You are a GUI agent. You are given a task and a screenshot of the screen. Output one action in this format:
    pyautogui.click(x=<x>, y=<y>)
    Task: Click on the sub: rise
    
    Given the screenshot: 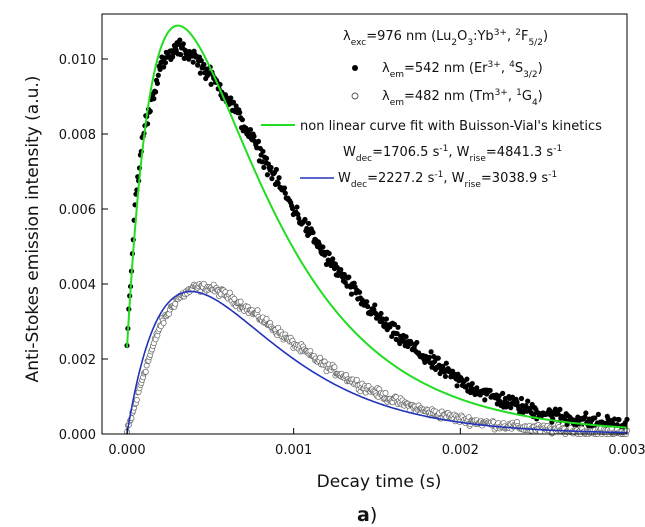 What is the action you would take?
    pyautogui.click(x=472, y=185)
    